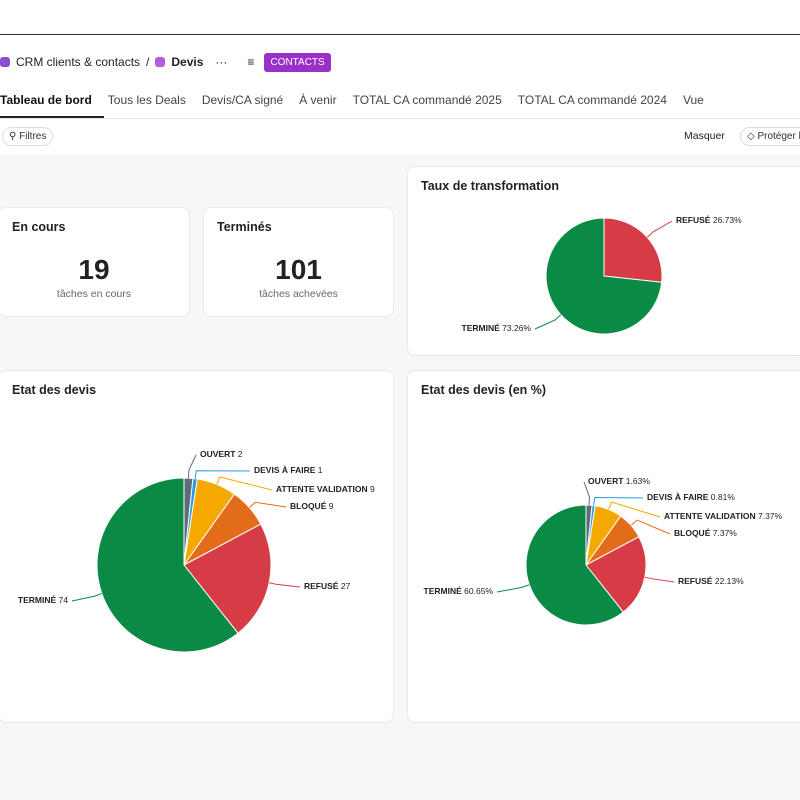  Describe the element at coordinates (244, 227) in the screenshot. I see `card-title: Terminés` at that location.